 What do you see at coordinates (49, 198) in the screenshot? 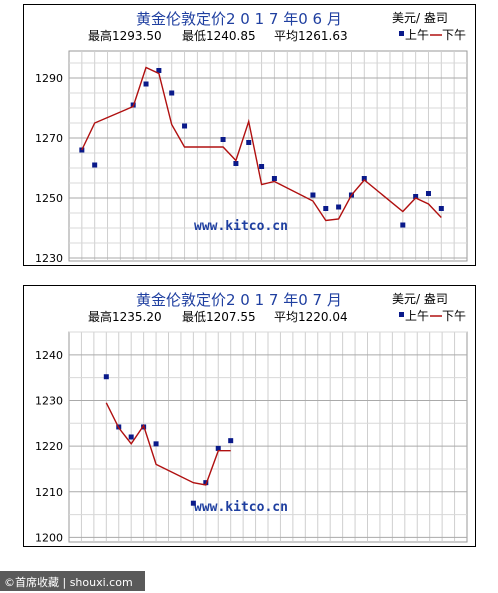
I see `c0-y-tick-label: 1250` at bounding box center [49, 198].